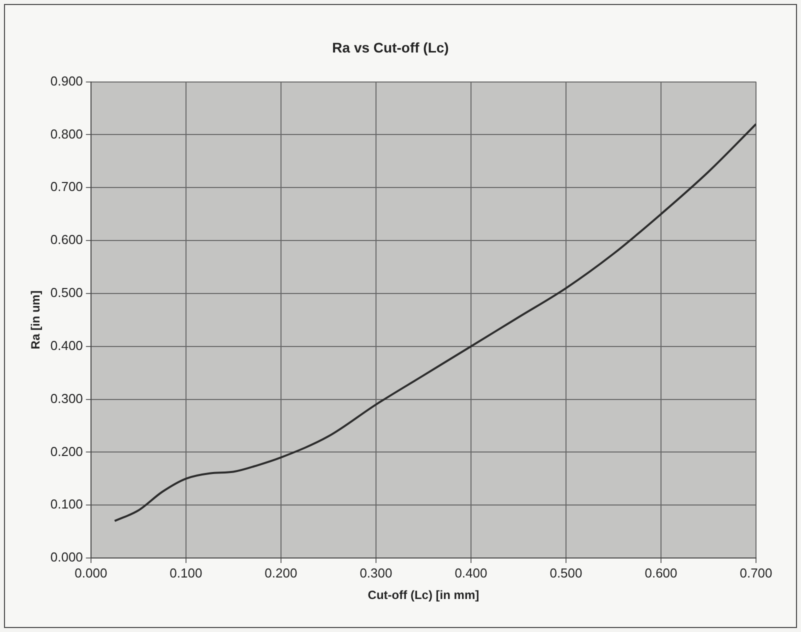 Image resolution: width=801 pixels, height=632 pixels. What do you see at coordinates (281, 572) in the screenshot?
I see `x-tick-label: 0.200` at bounding box center [281, 572].